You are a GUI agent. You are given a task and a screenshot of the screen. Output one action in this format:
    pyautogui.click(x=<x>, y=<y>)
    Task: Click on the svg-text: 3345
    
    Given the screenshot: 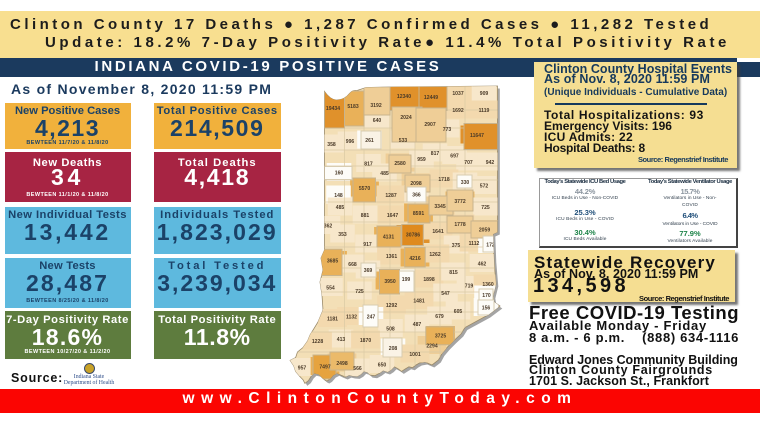 What is the action you would take?
    pyautogui.click(x=439, y=207)
    